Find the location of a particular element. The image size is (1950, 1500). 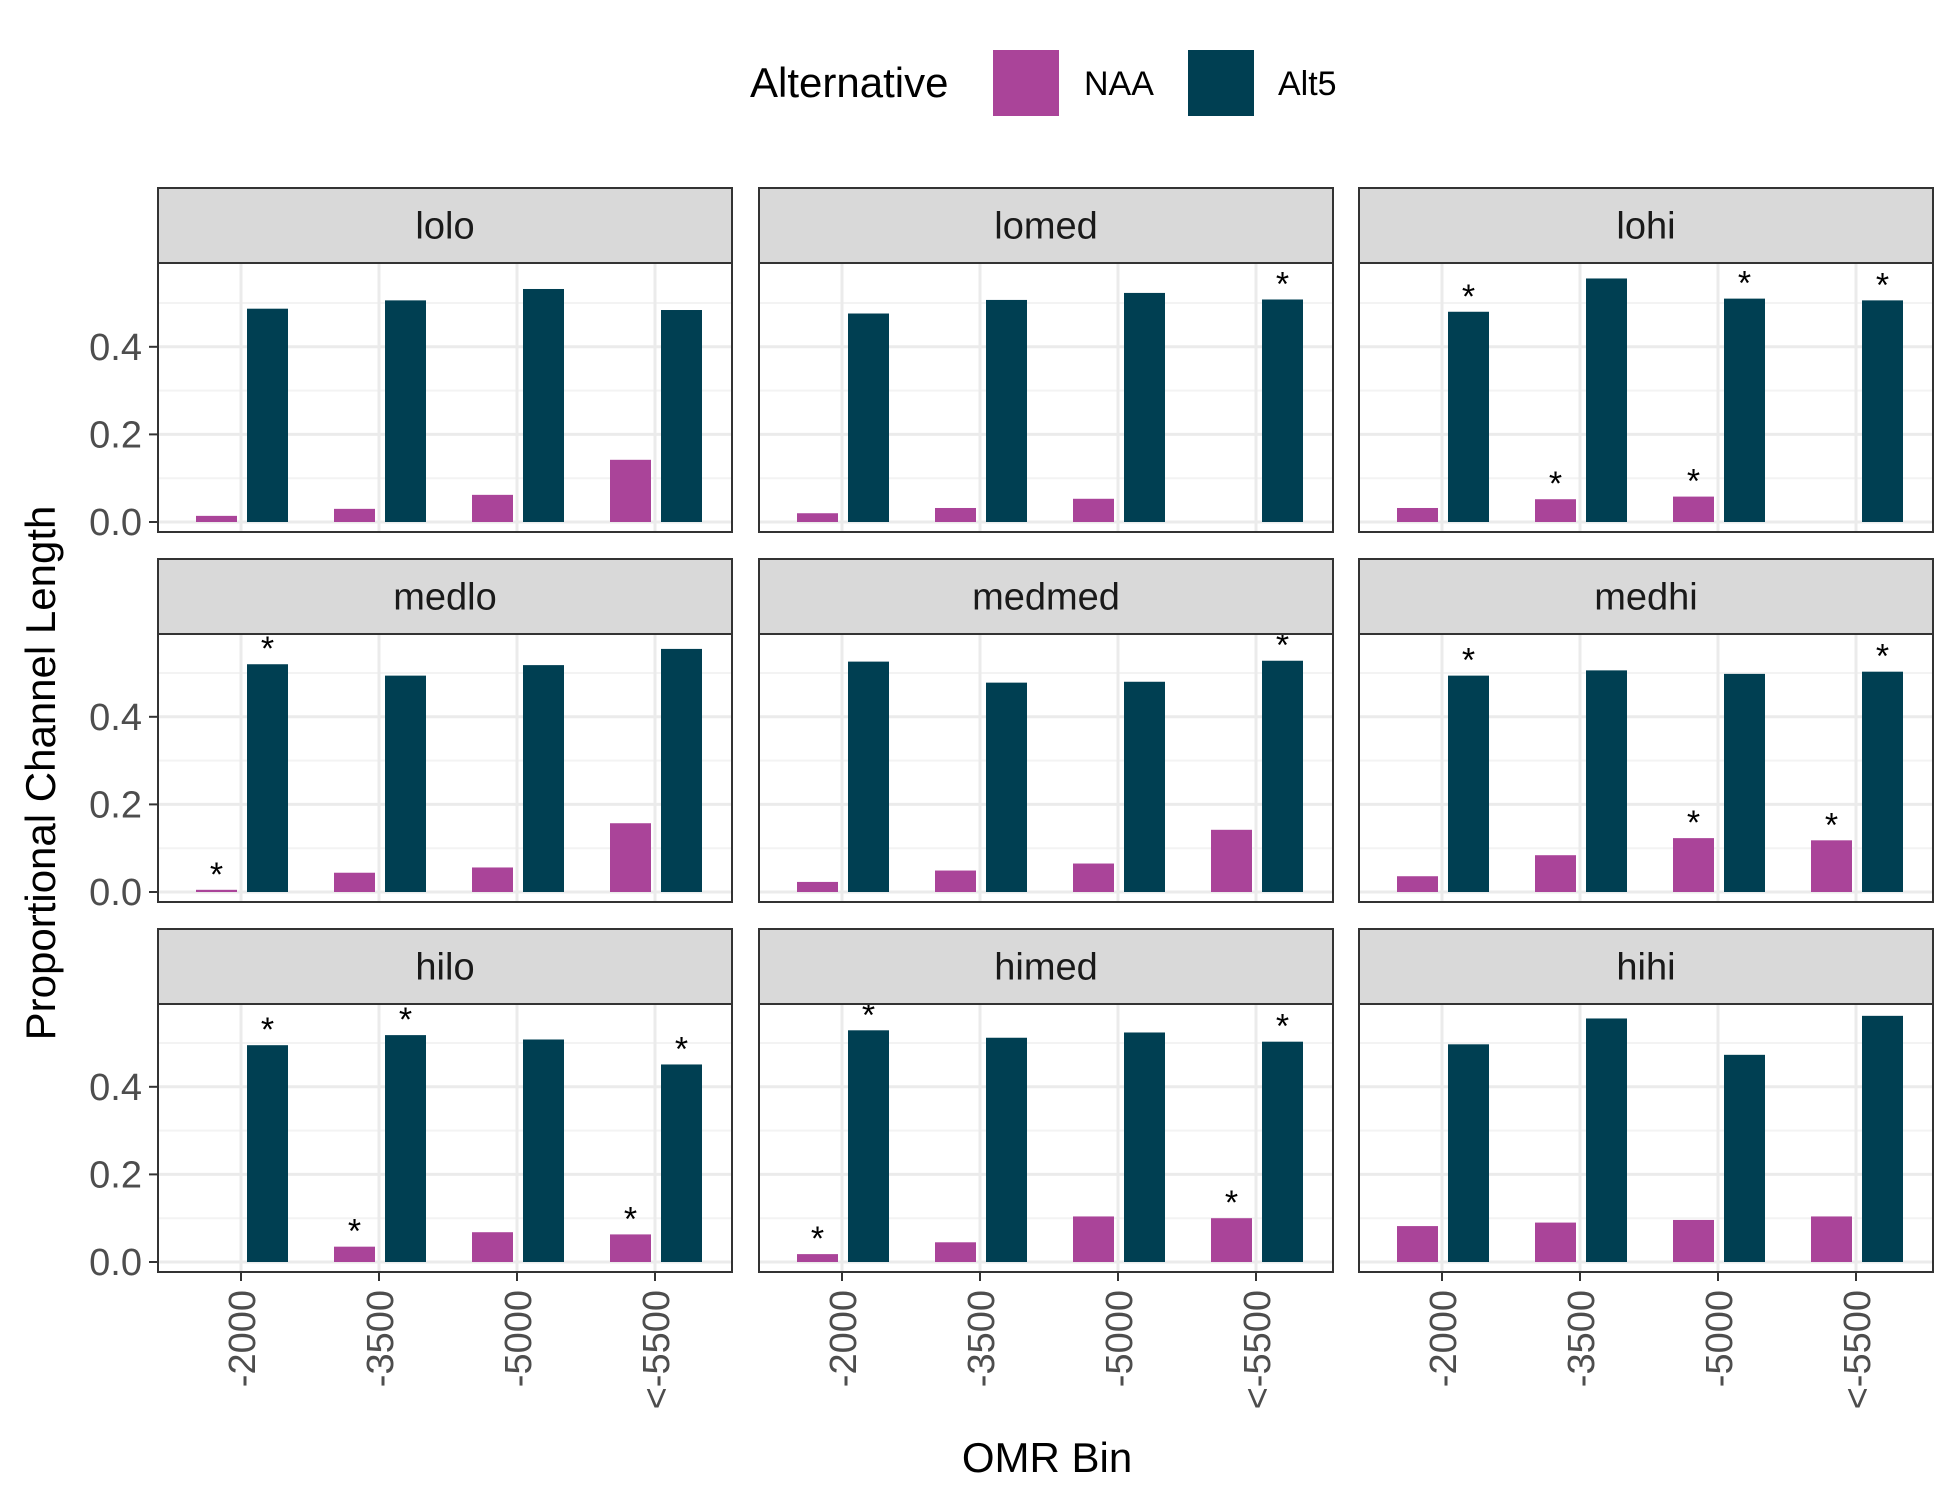

bar-hilo-alt5-2000 is located at coordinates (267, 1153).